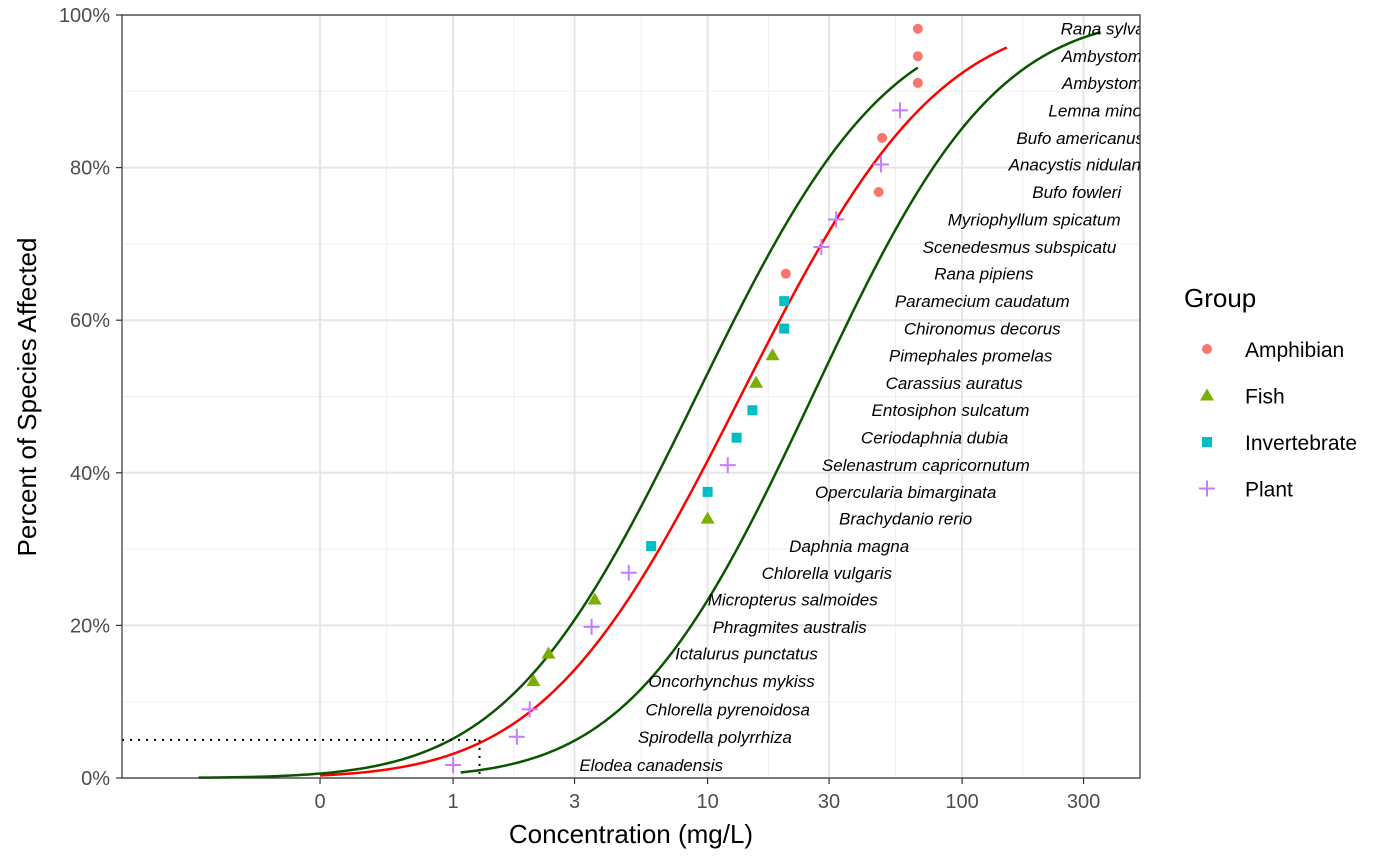  Describe the element at coordinates (905, 519) in the screenshot. I see `species-label: Brachydanio rerio` at that location.